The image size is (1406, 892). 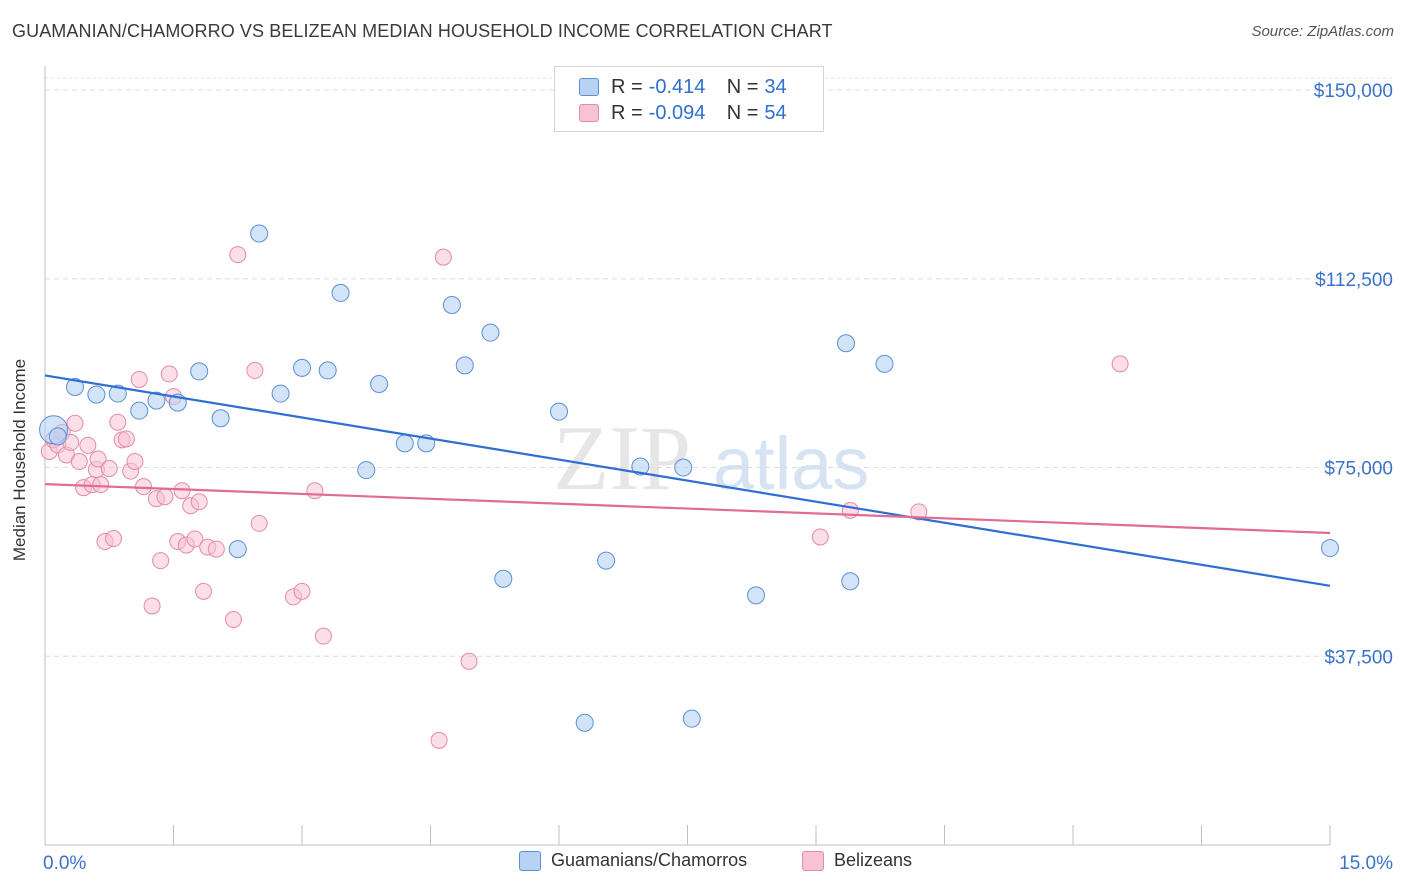 What do you see at coordinates (1322, 31) in the screenshot?
I see `source-credit: Source: ZipAtlas.com` at bounding box center [1322, 31].